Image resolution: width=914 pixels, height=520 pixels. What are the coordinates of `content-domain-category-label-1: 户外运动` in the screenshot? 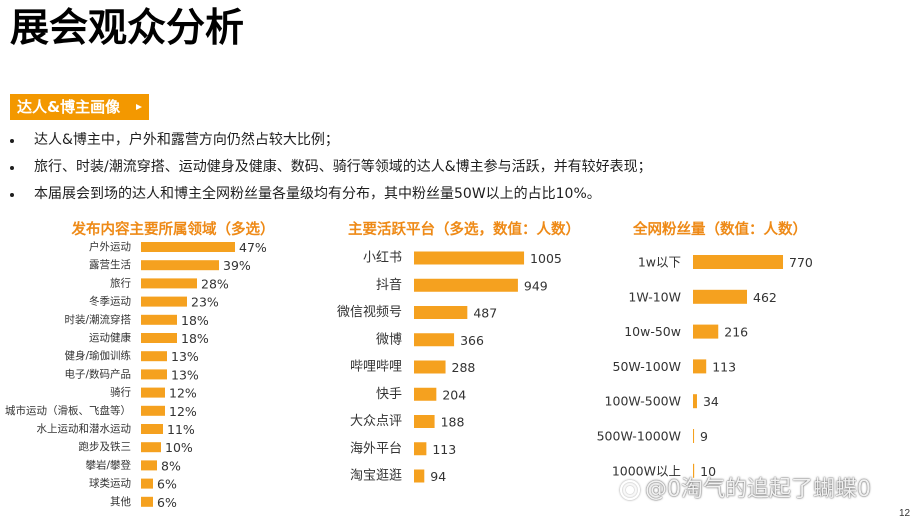 It's located at (110, 246).